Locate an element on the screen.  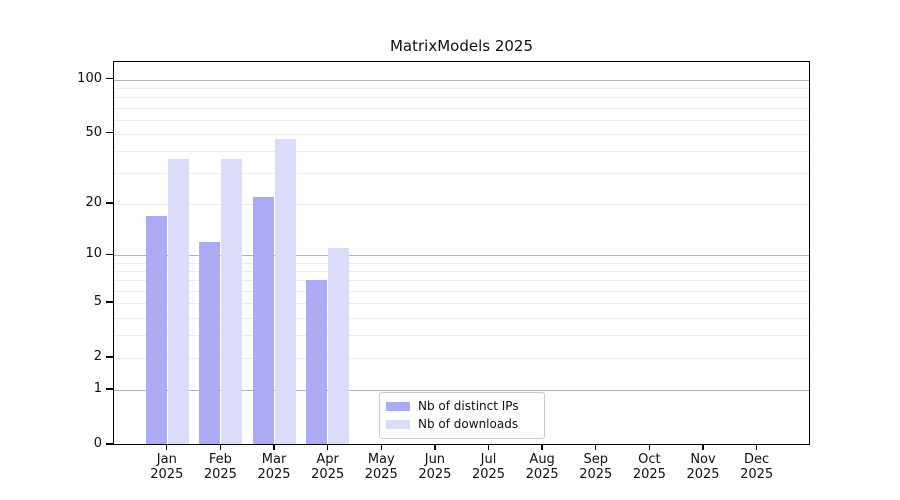
legend-entry-downloads: Nb of downloads is located at coordinates (462, 424).